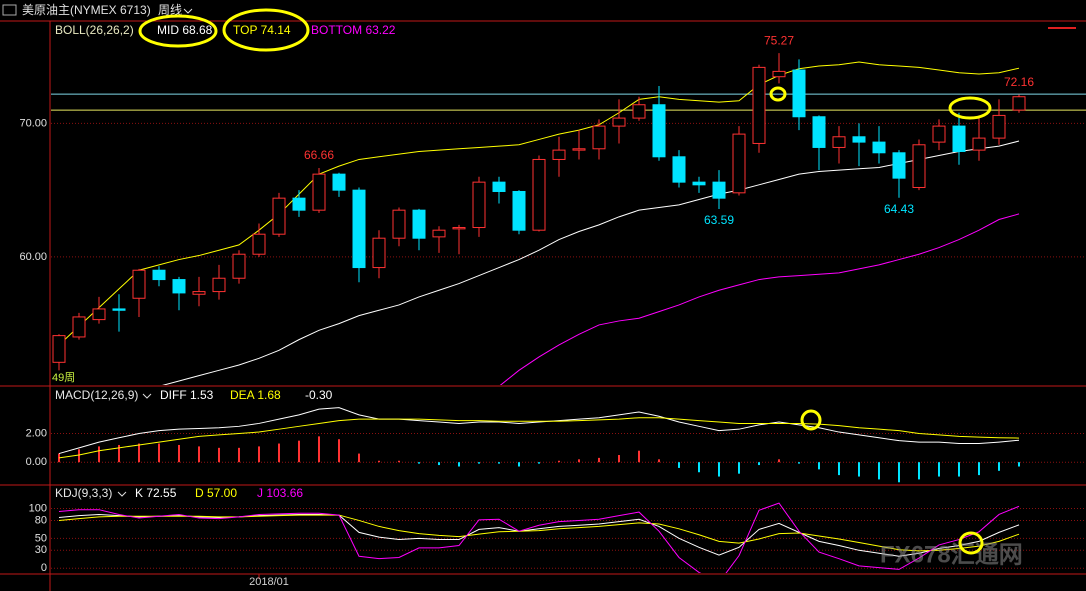 The width and height of the screenshot is (1086, 591). I want to click on legend-top: TOP 74.14, so click(262, 30).